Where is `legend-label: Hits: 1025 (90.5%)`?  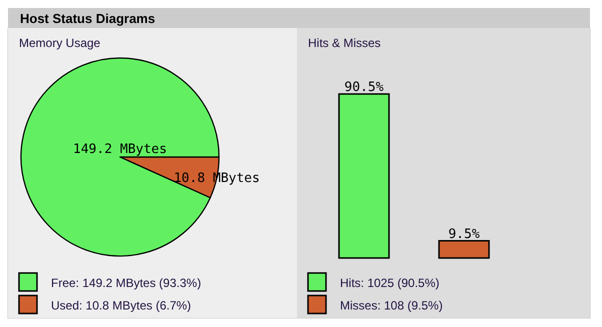 legend-label: Hits: 1025 (90.5%) is located at coordinates (390, 283).